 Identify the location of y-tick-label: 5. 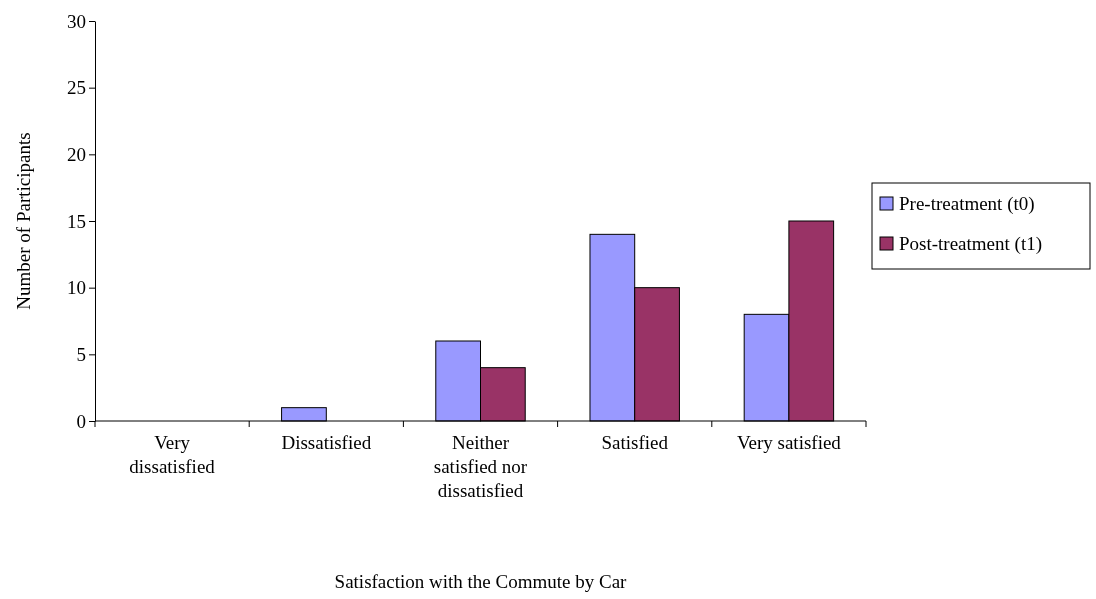
(81, 354).